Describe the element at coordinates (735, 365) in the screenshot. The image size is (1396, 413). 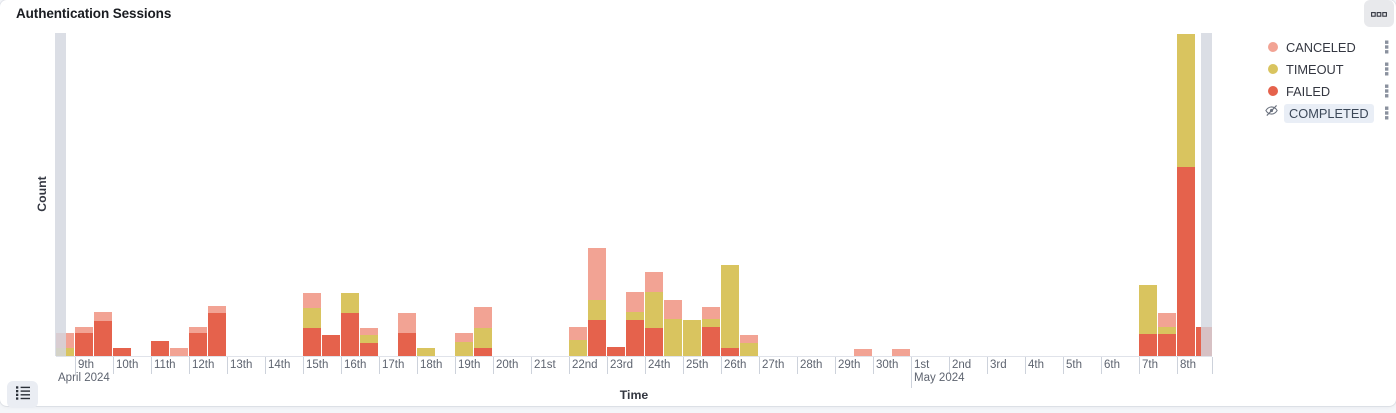
I see `x-tick-label: 26th` at that location.